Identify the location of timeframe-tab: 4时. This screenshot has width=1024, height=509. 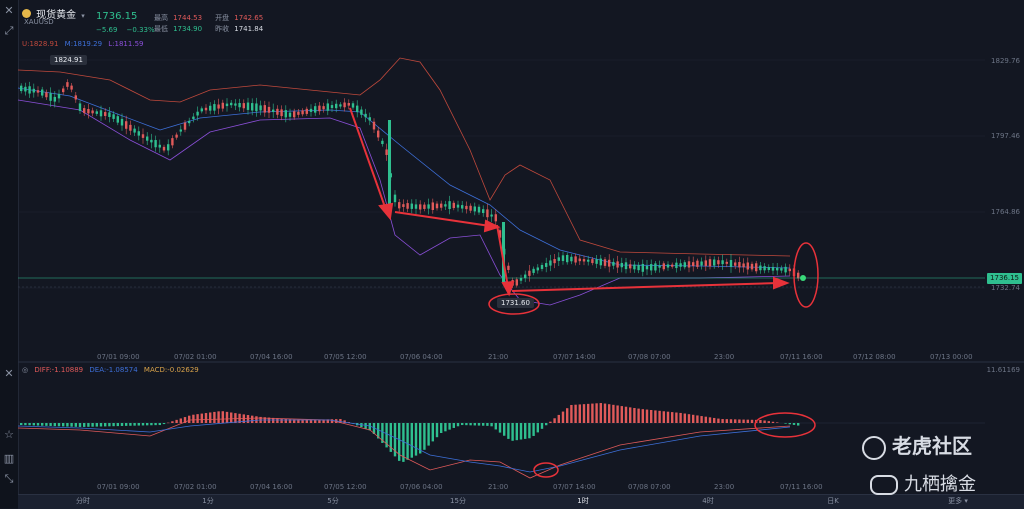
(708, 501).